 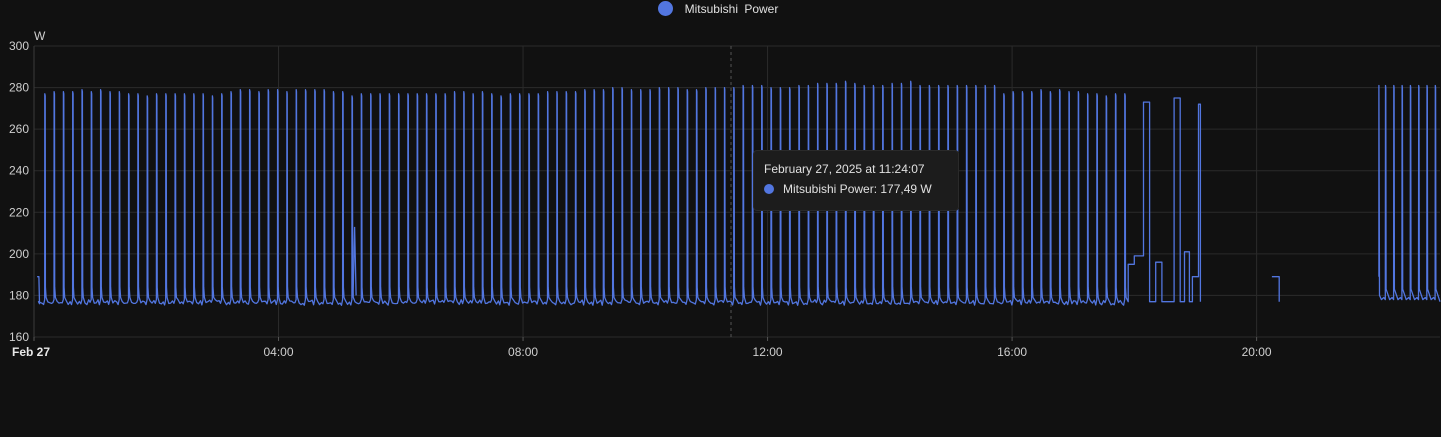 What do you see at coordinates (19, 212) in the screenshot?
I see `y-tick-label: 220` at bounding box center [19, 212].